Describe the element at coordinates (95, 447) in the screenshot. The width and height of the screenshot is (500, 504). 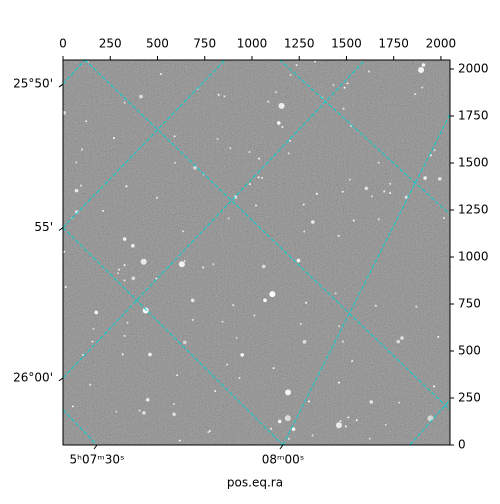
I see `ra-tick` at that location.